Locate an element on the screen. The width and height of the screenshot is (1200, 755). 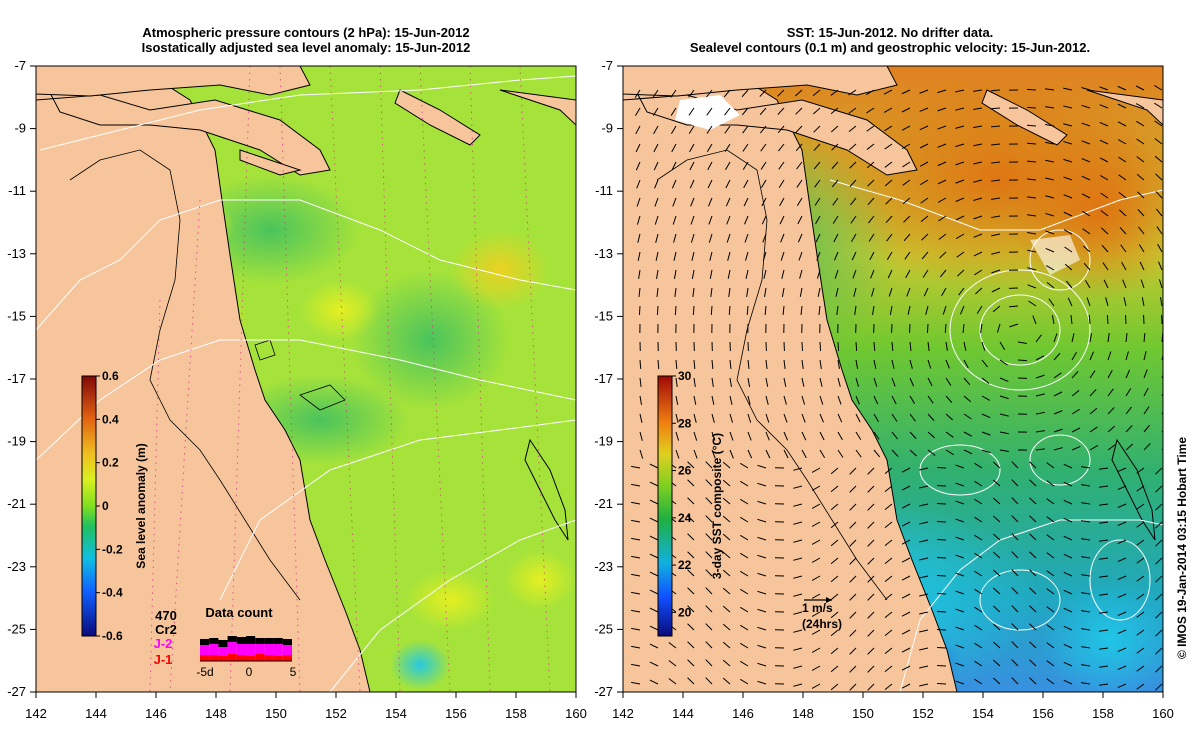
x-tick-label: 148 is located at coordinates (803, 713).